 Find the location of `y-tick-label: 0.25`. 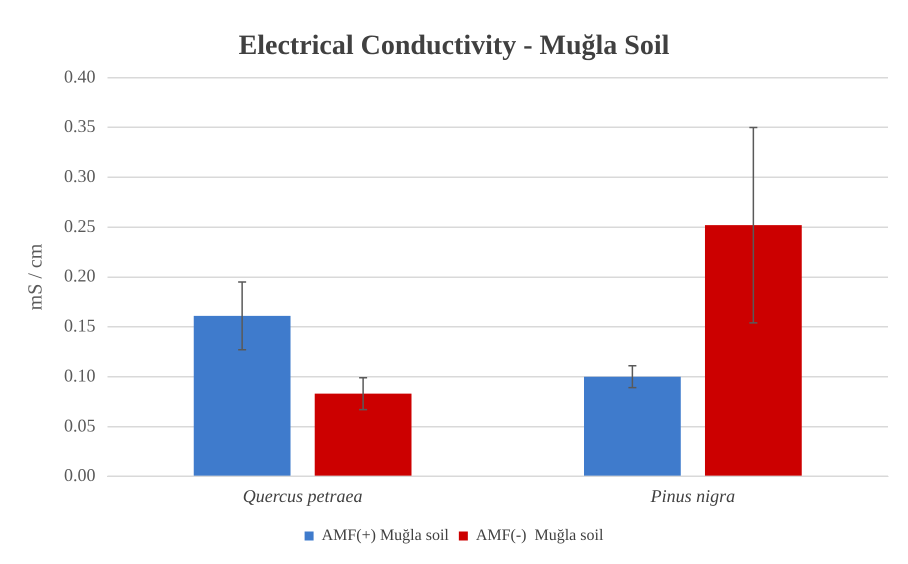

y-tick-label: 0.25 is located at coordinates (80, 226).